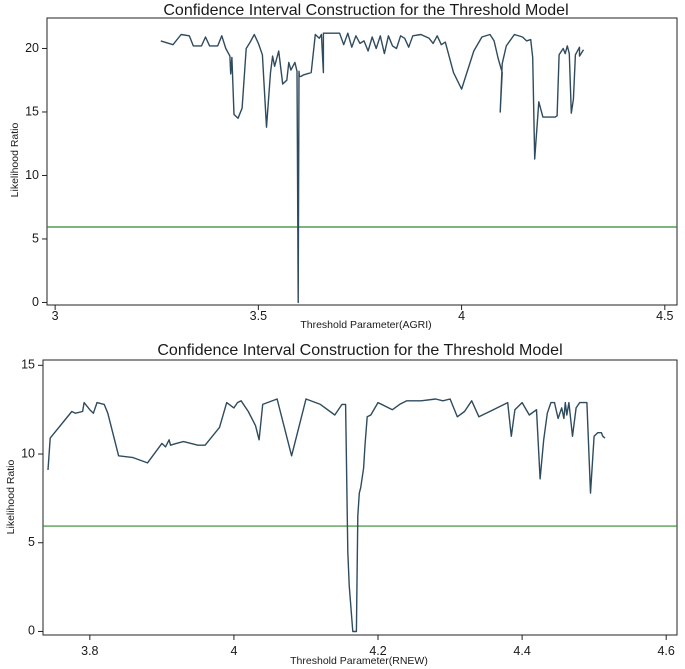  Describe the element at coordinates (89, 651) in the screenshot. I see `x-tick-label: 3.8` at that location.